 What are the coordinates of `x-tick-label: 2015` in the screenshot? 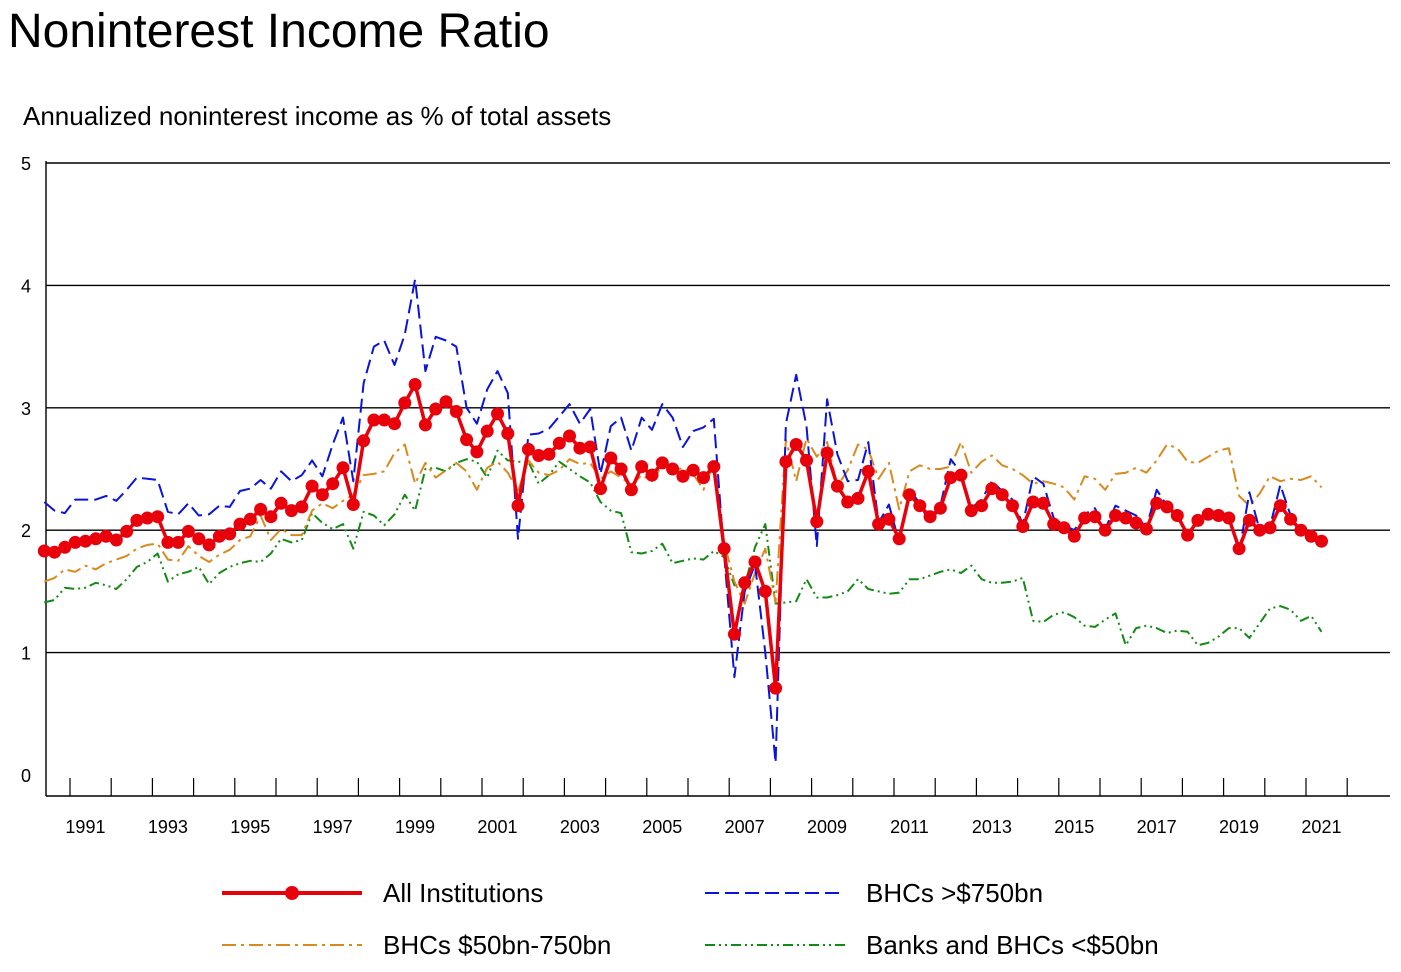 It's located at (1074, 827).